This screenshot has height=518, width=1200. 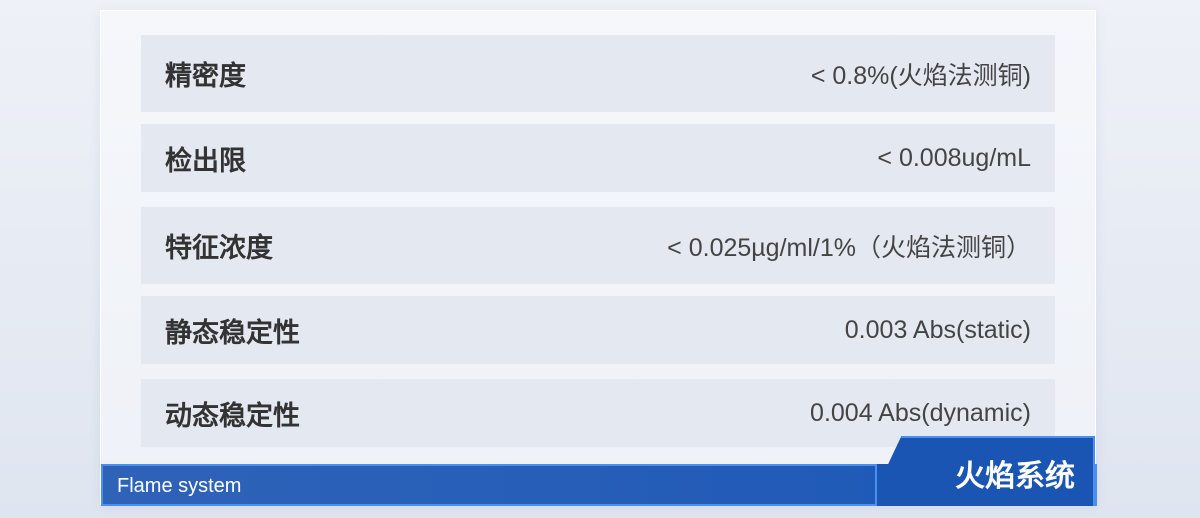 What do you see at coordinates (232, 332) in the screenshot?
I see `spec-label: 静态稳定性` at bounding box center [232, 332].